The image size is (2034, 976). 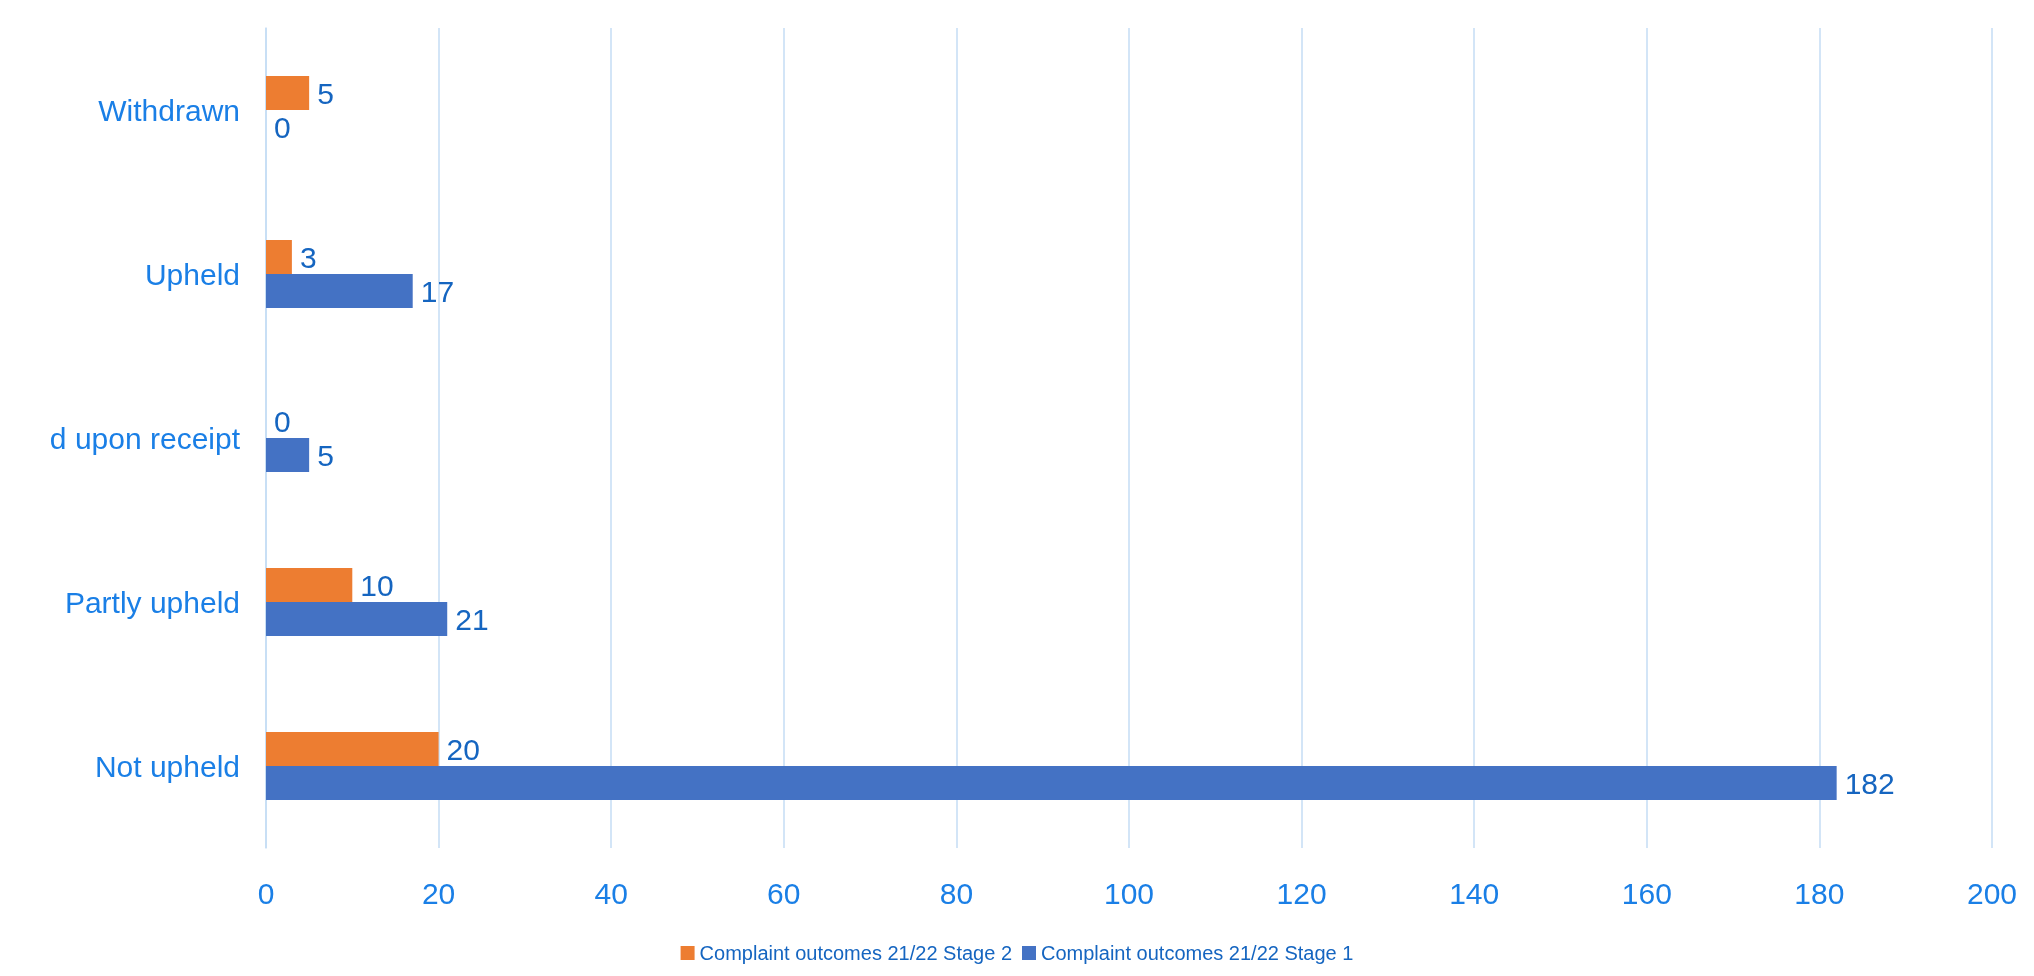 What do you see at coordinates (1301, 893) in the screenshot?
I see `x-tick-label: 120` at bounding box center [1301, 893].